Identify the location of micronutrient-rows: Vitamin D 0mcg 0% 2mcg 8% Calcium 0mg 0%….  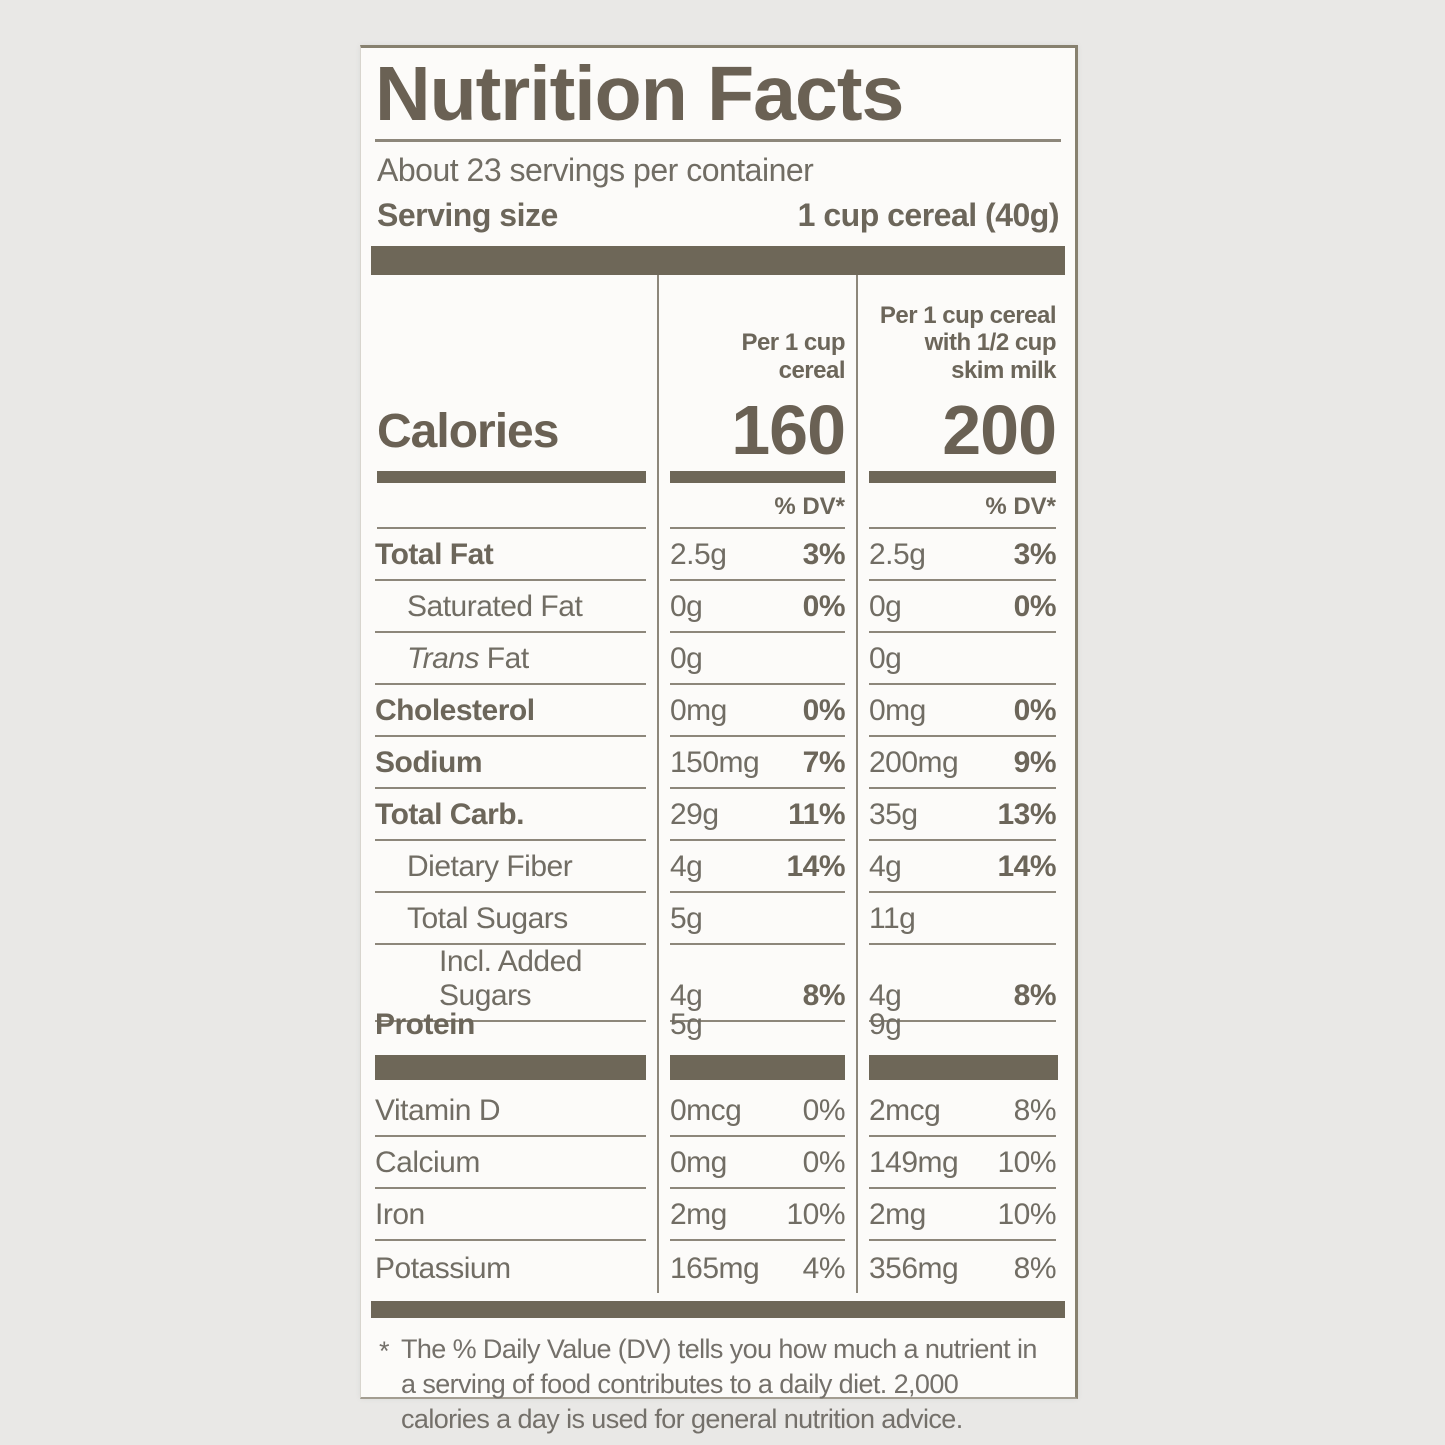
(718, 1189).